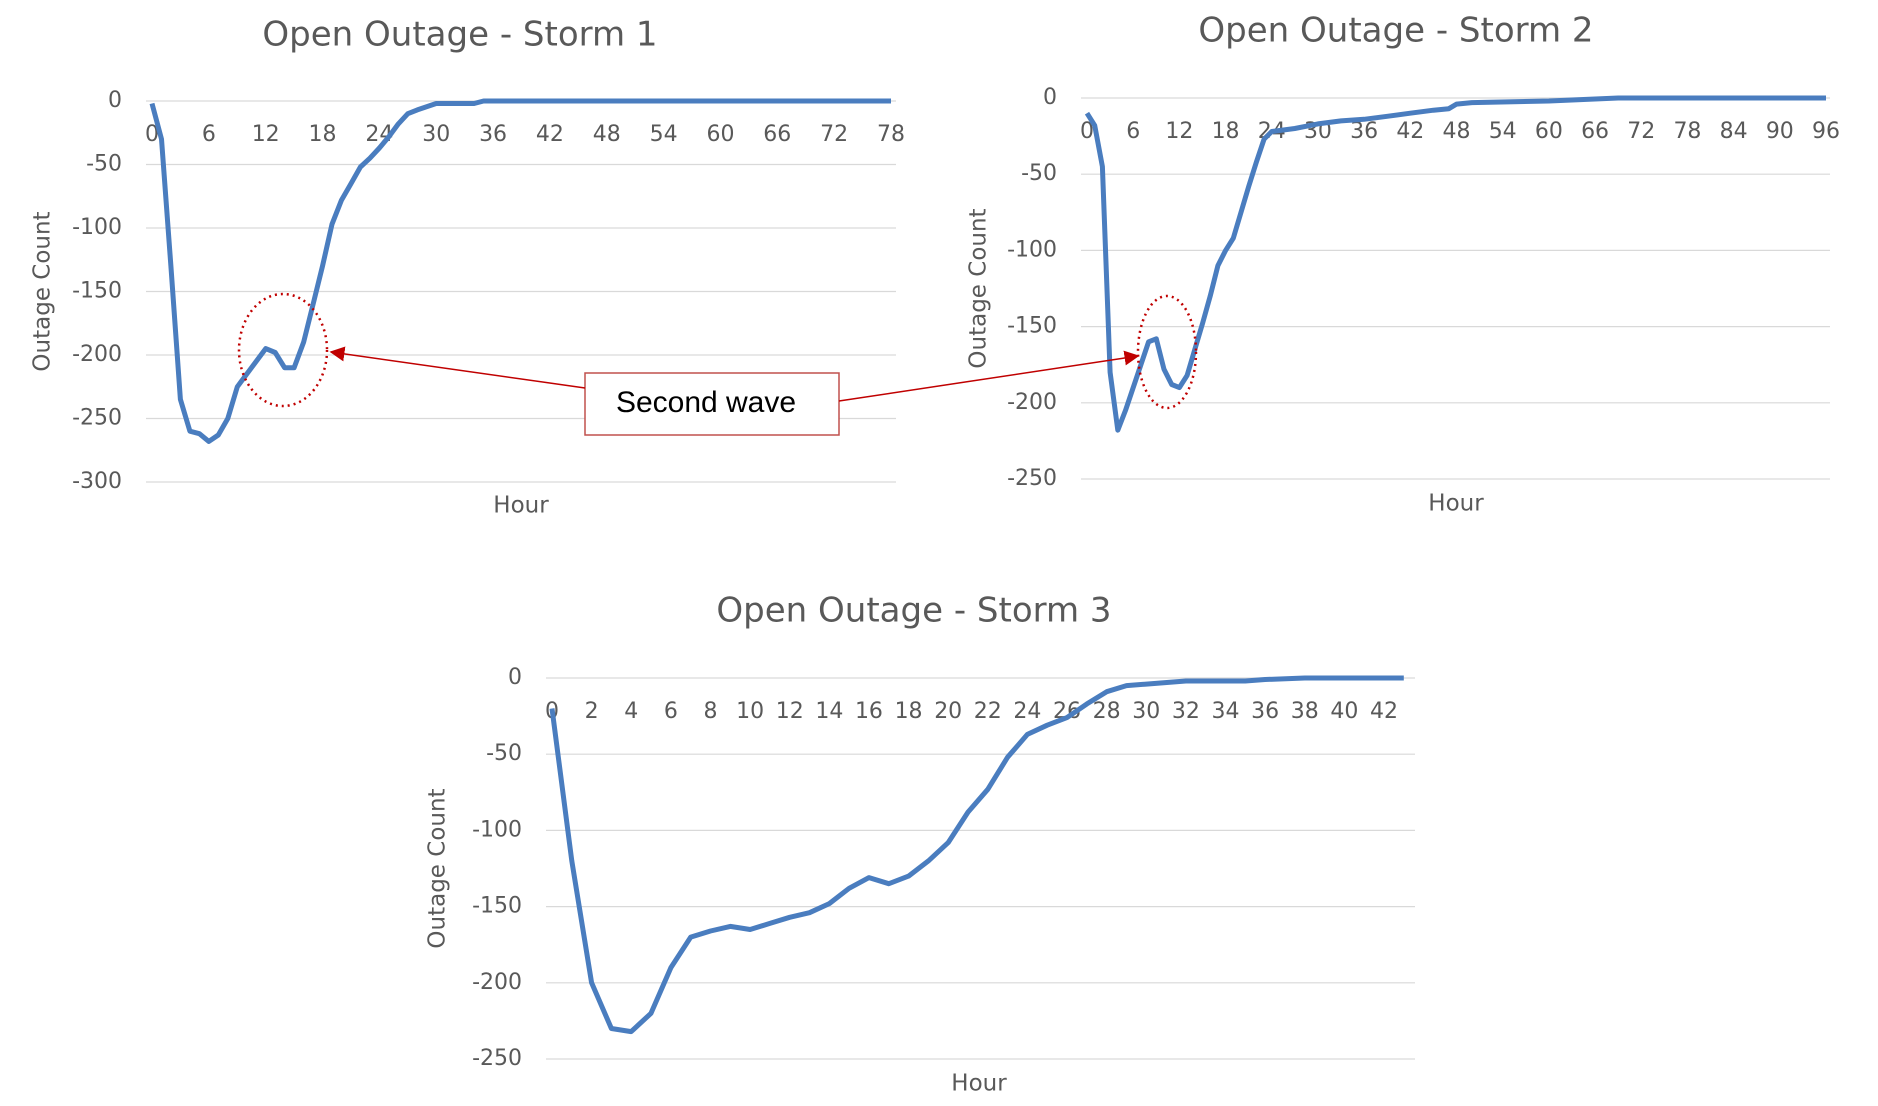 The height and width of the screenshot is (1106, 1878). What do you see at coordinates (459, 35) in the screenshot?
I see `chart-title: Open Outage - Storm 1` at bounding box center [459, 35].